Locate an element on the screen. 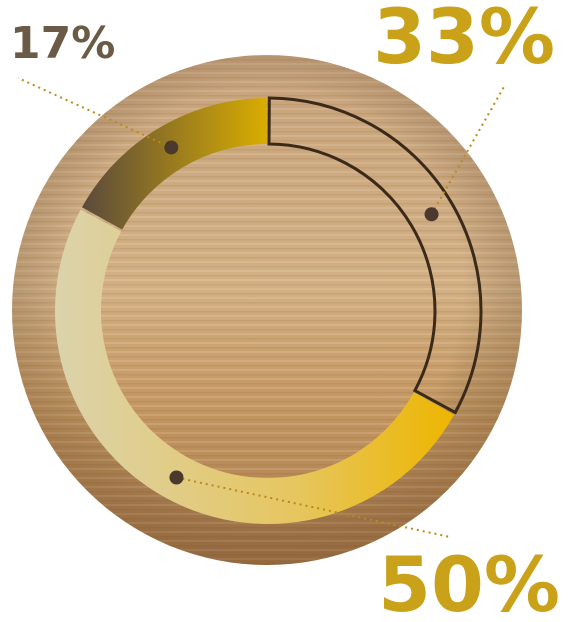  value-label: 33% is located at coordinates (464, 40).